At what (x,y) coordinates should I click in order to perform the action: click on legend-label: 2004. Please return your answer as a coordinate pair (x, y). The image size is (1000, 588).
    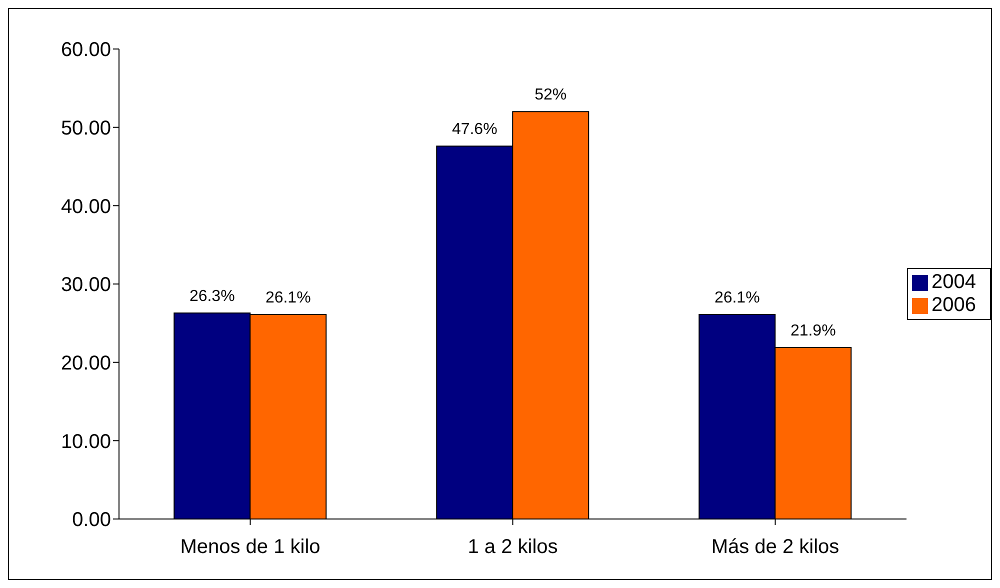
    Looking at the image, I should click on (954, 282).